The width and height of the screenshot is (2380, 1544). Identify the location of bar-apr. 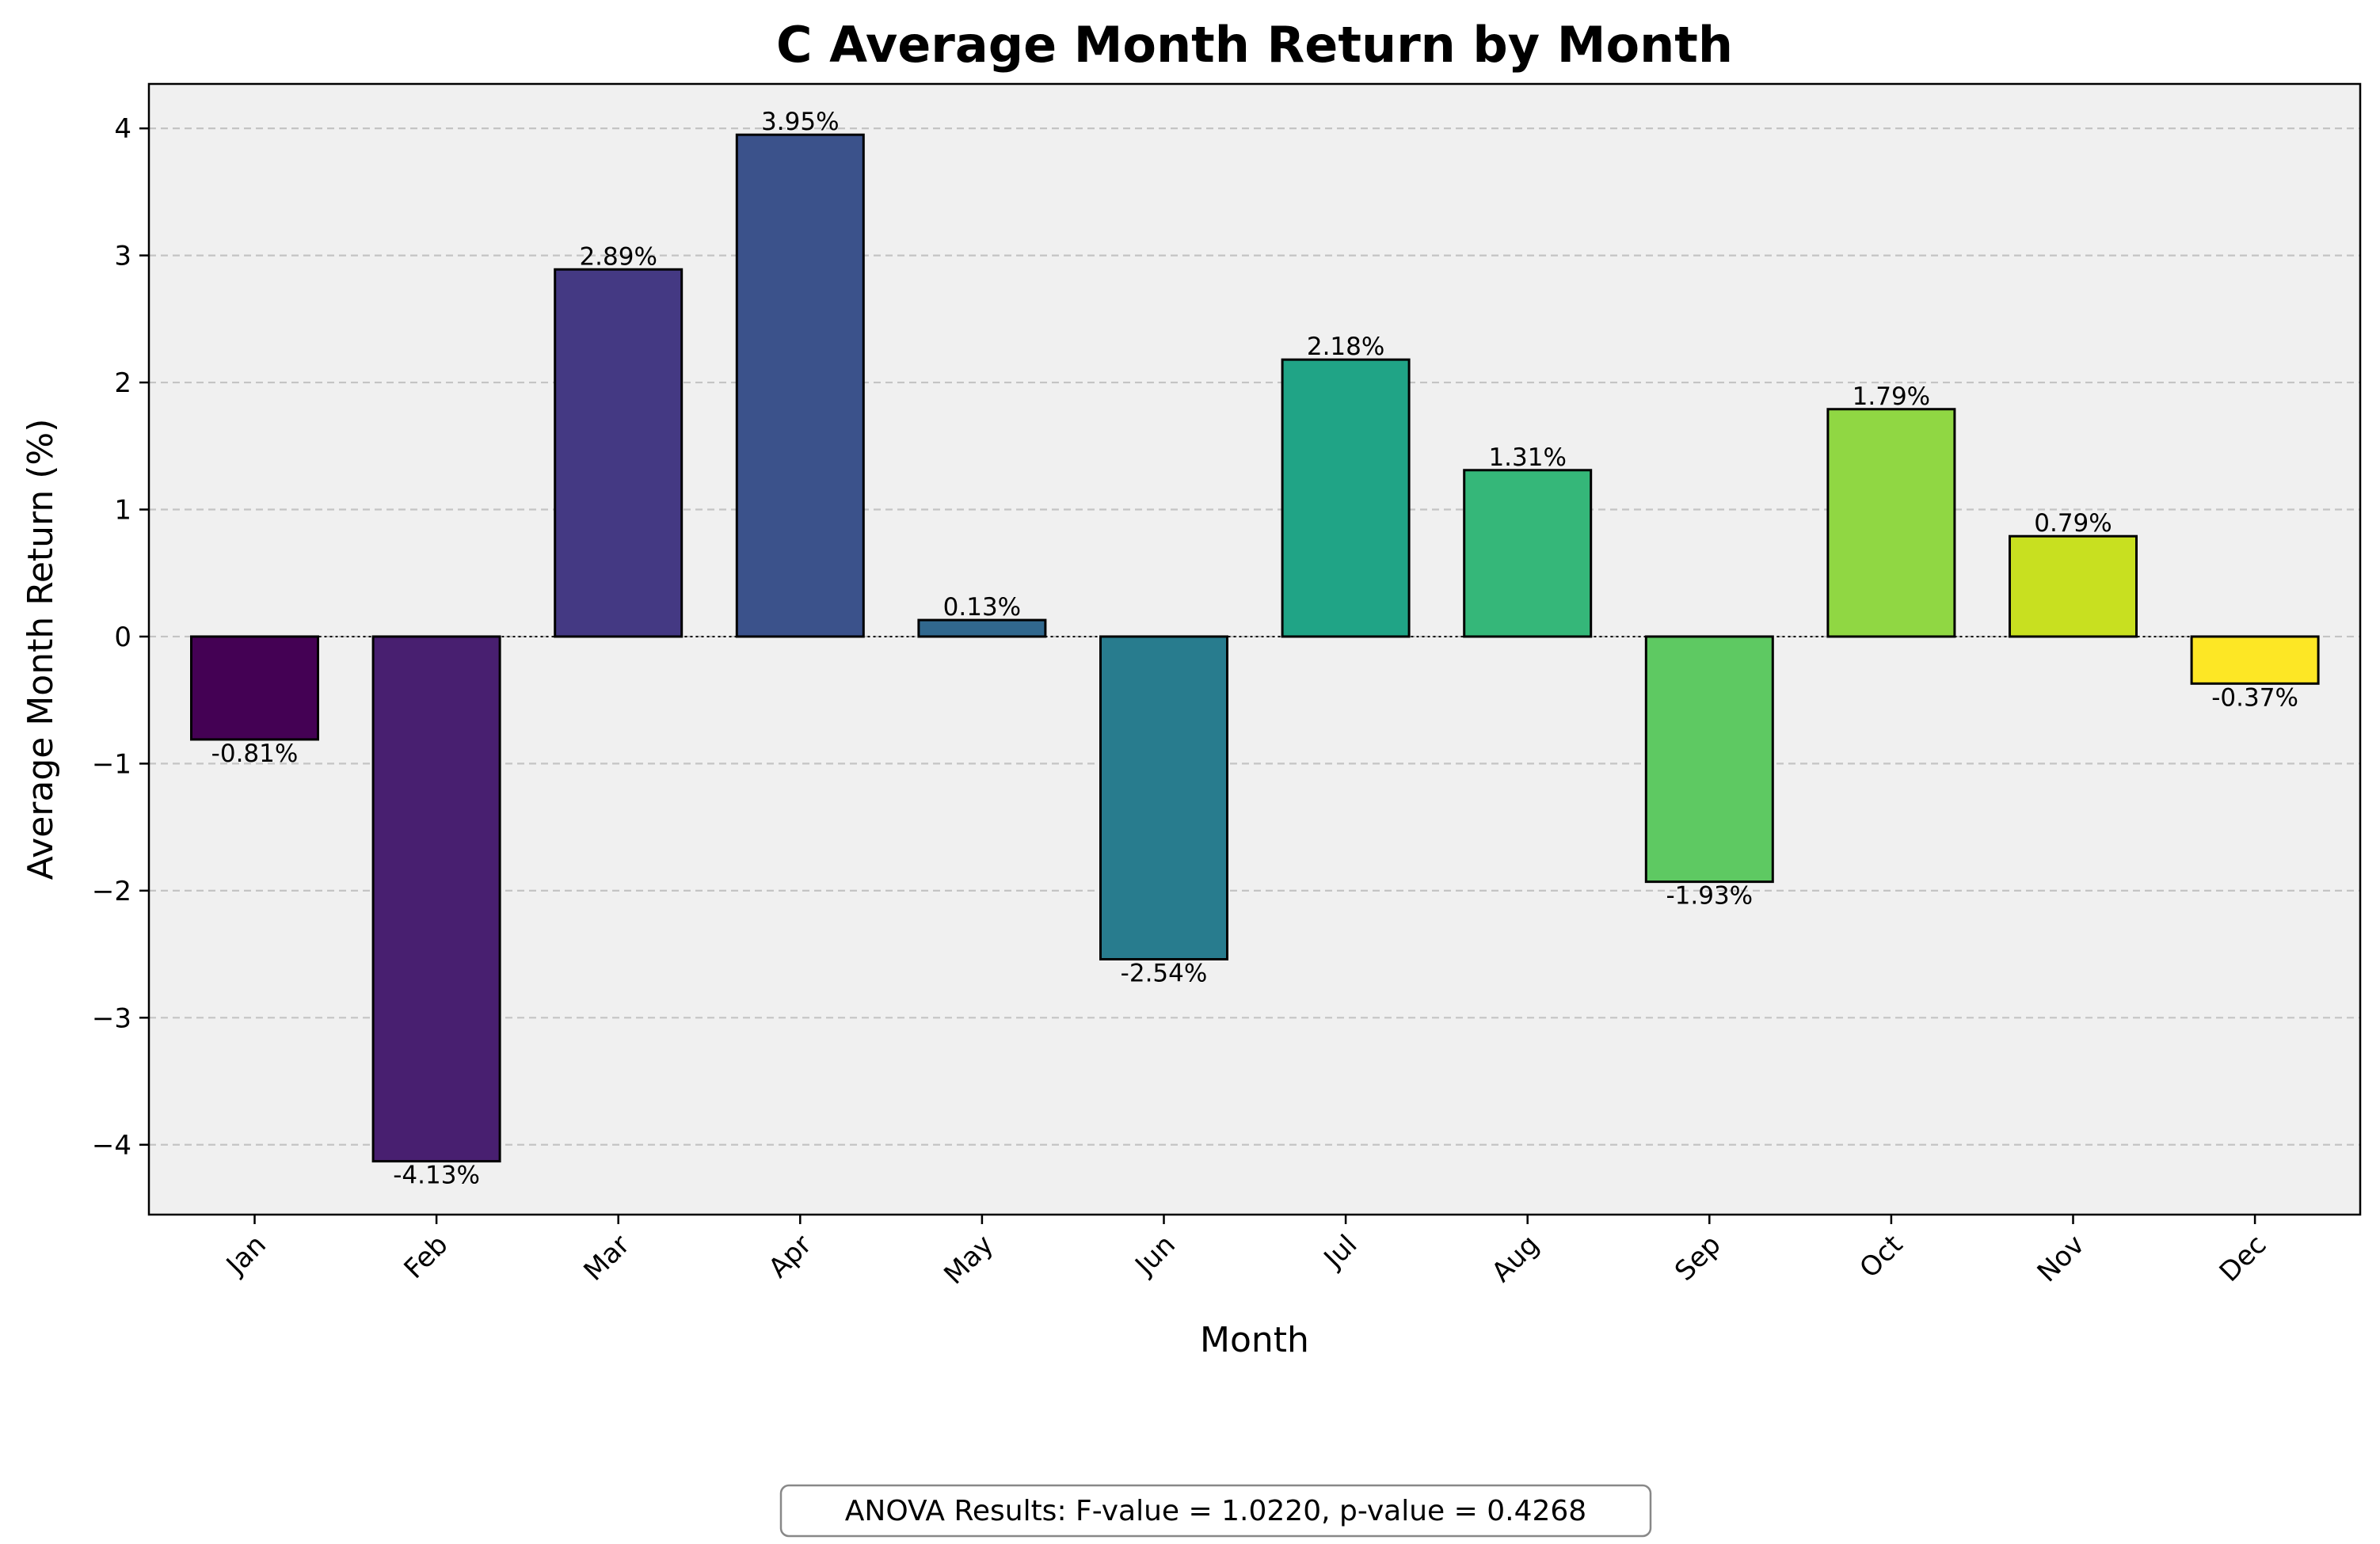
(800, 386).